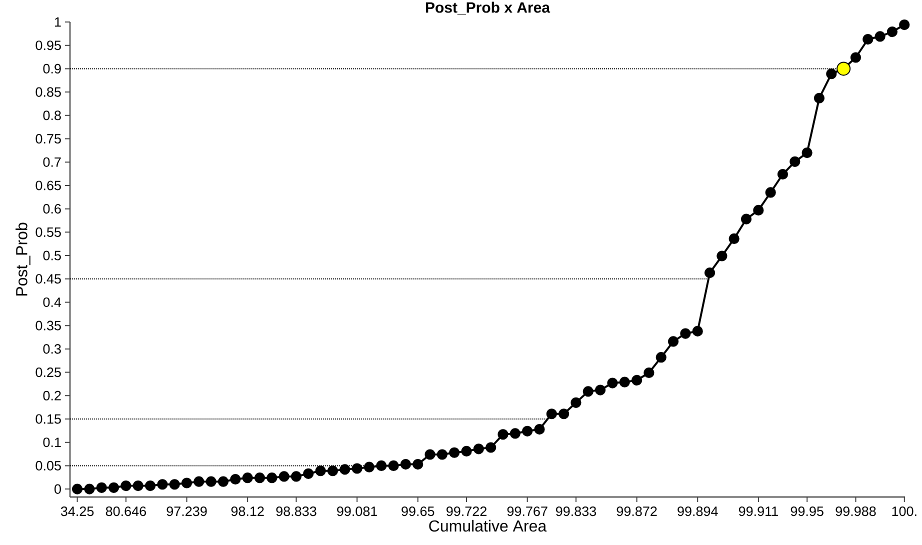 This screenshot has height=545, width=922. What do you see at coordinates (576, 511) in the screenshot?
I see `x-tick-label: 99.833` at bounding box center [576, 511].